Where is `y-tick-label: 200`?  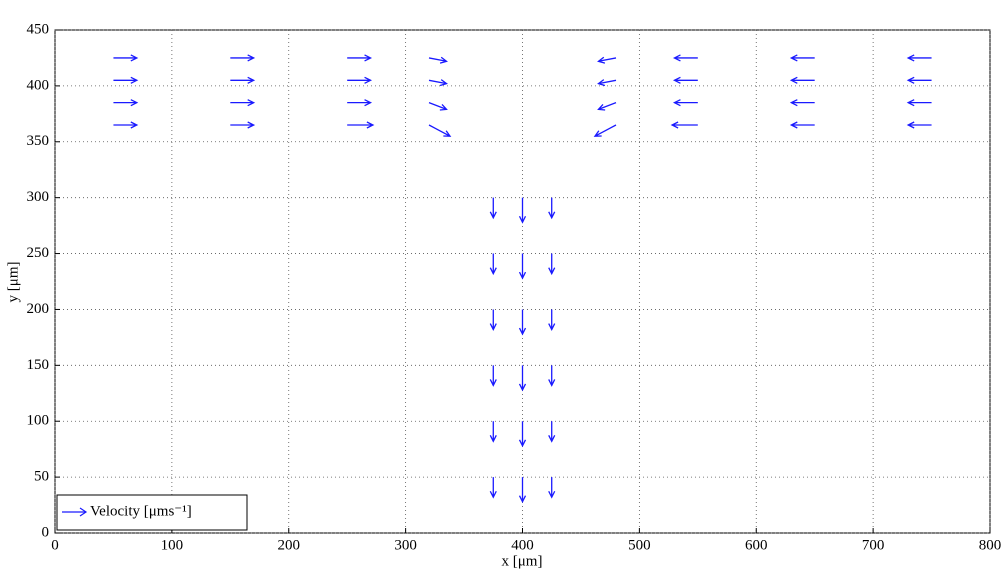 y-tick-label: 200 is located at coordinates (38, 309).